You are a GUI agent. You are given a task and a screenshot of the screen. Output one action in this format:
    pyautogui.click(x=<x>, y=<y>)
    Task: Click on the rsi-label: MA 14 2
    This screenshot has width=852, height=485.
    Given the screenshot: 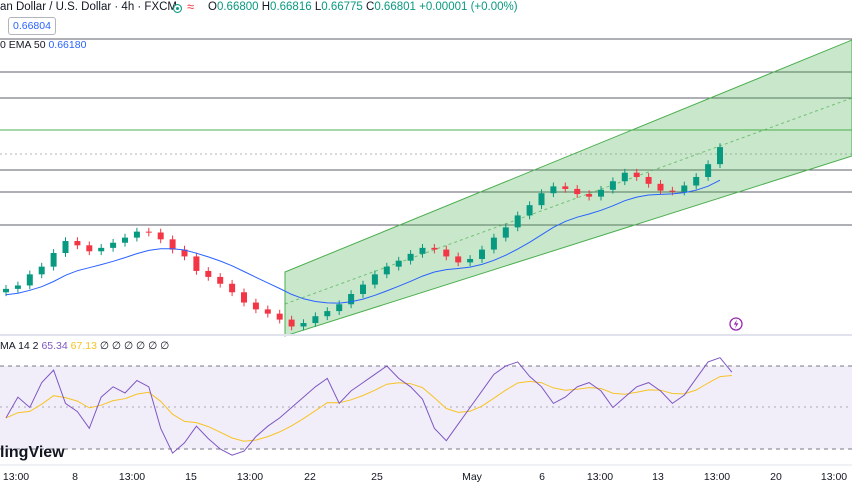 What is the action you would take?
    pyautogui.click(x=19, y=346)
    